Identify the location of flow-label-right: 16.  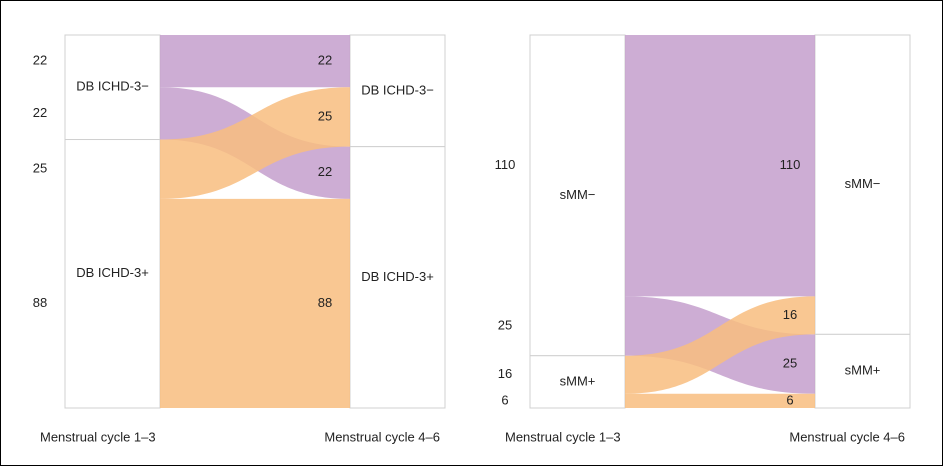
(790, 314).